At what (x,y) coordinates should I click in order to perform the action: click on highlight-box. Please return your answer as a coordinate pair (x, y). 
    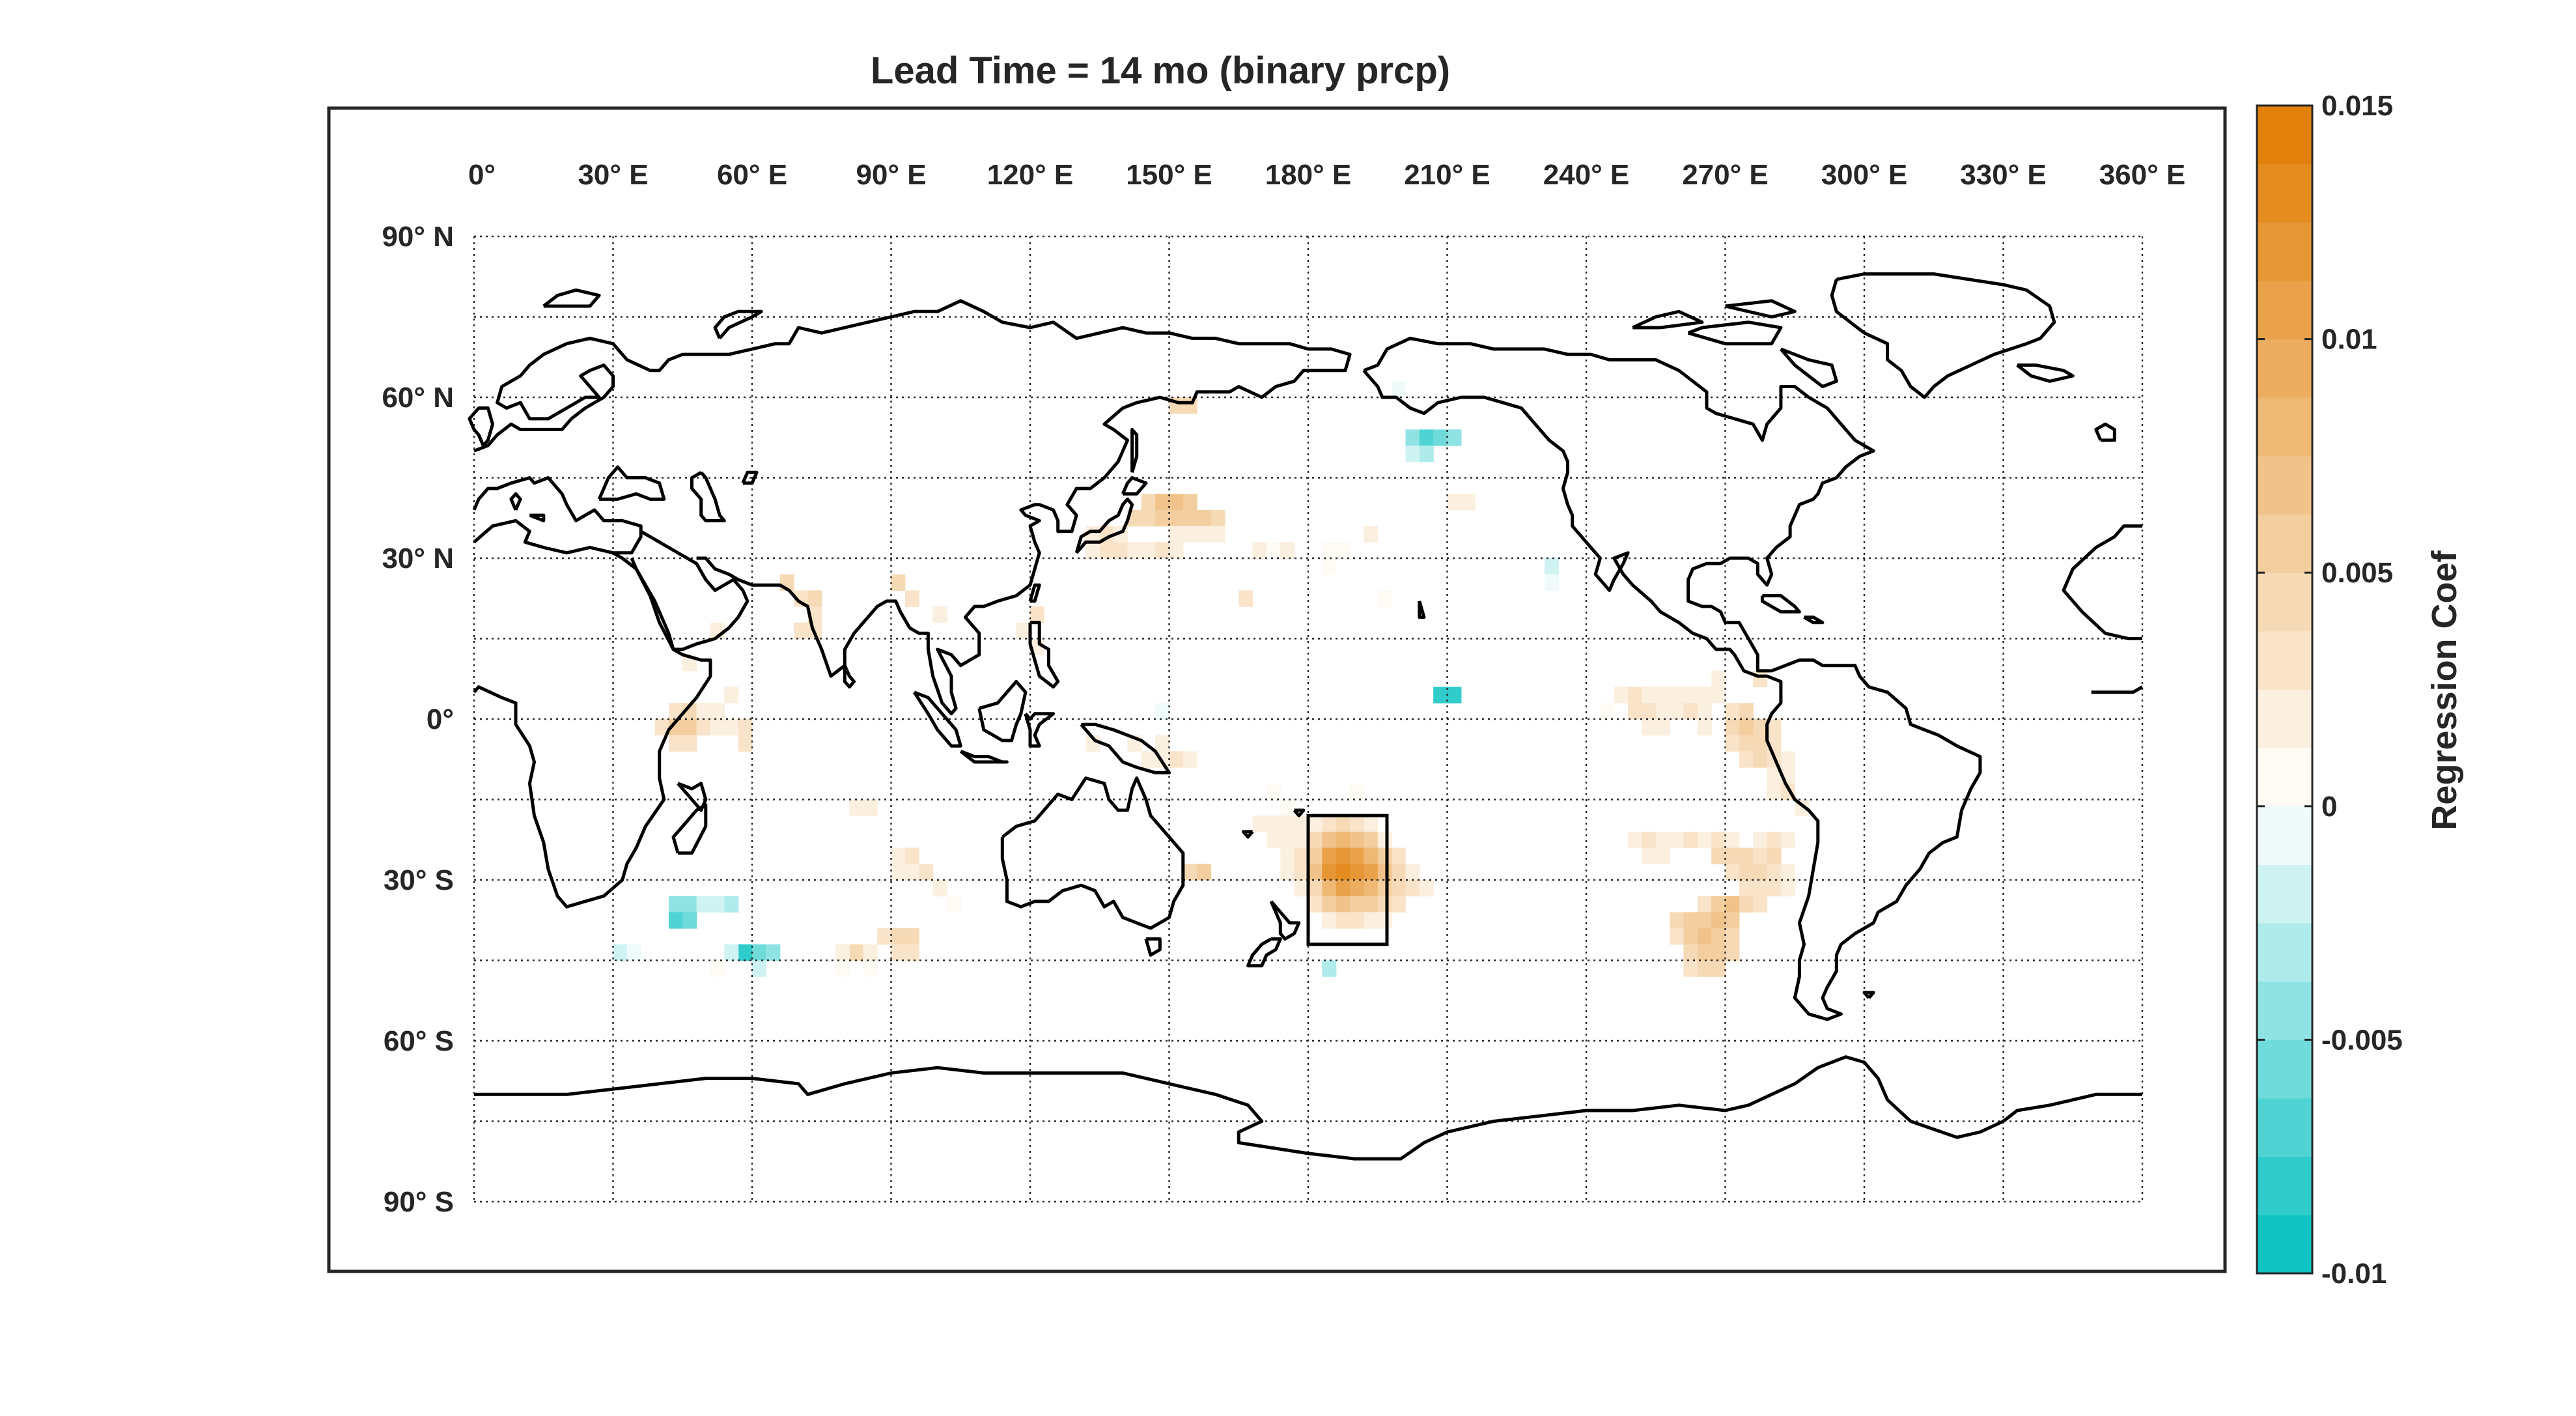
    Looking at the image, I should click on (1347, 880).